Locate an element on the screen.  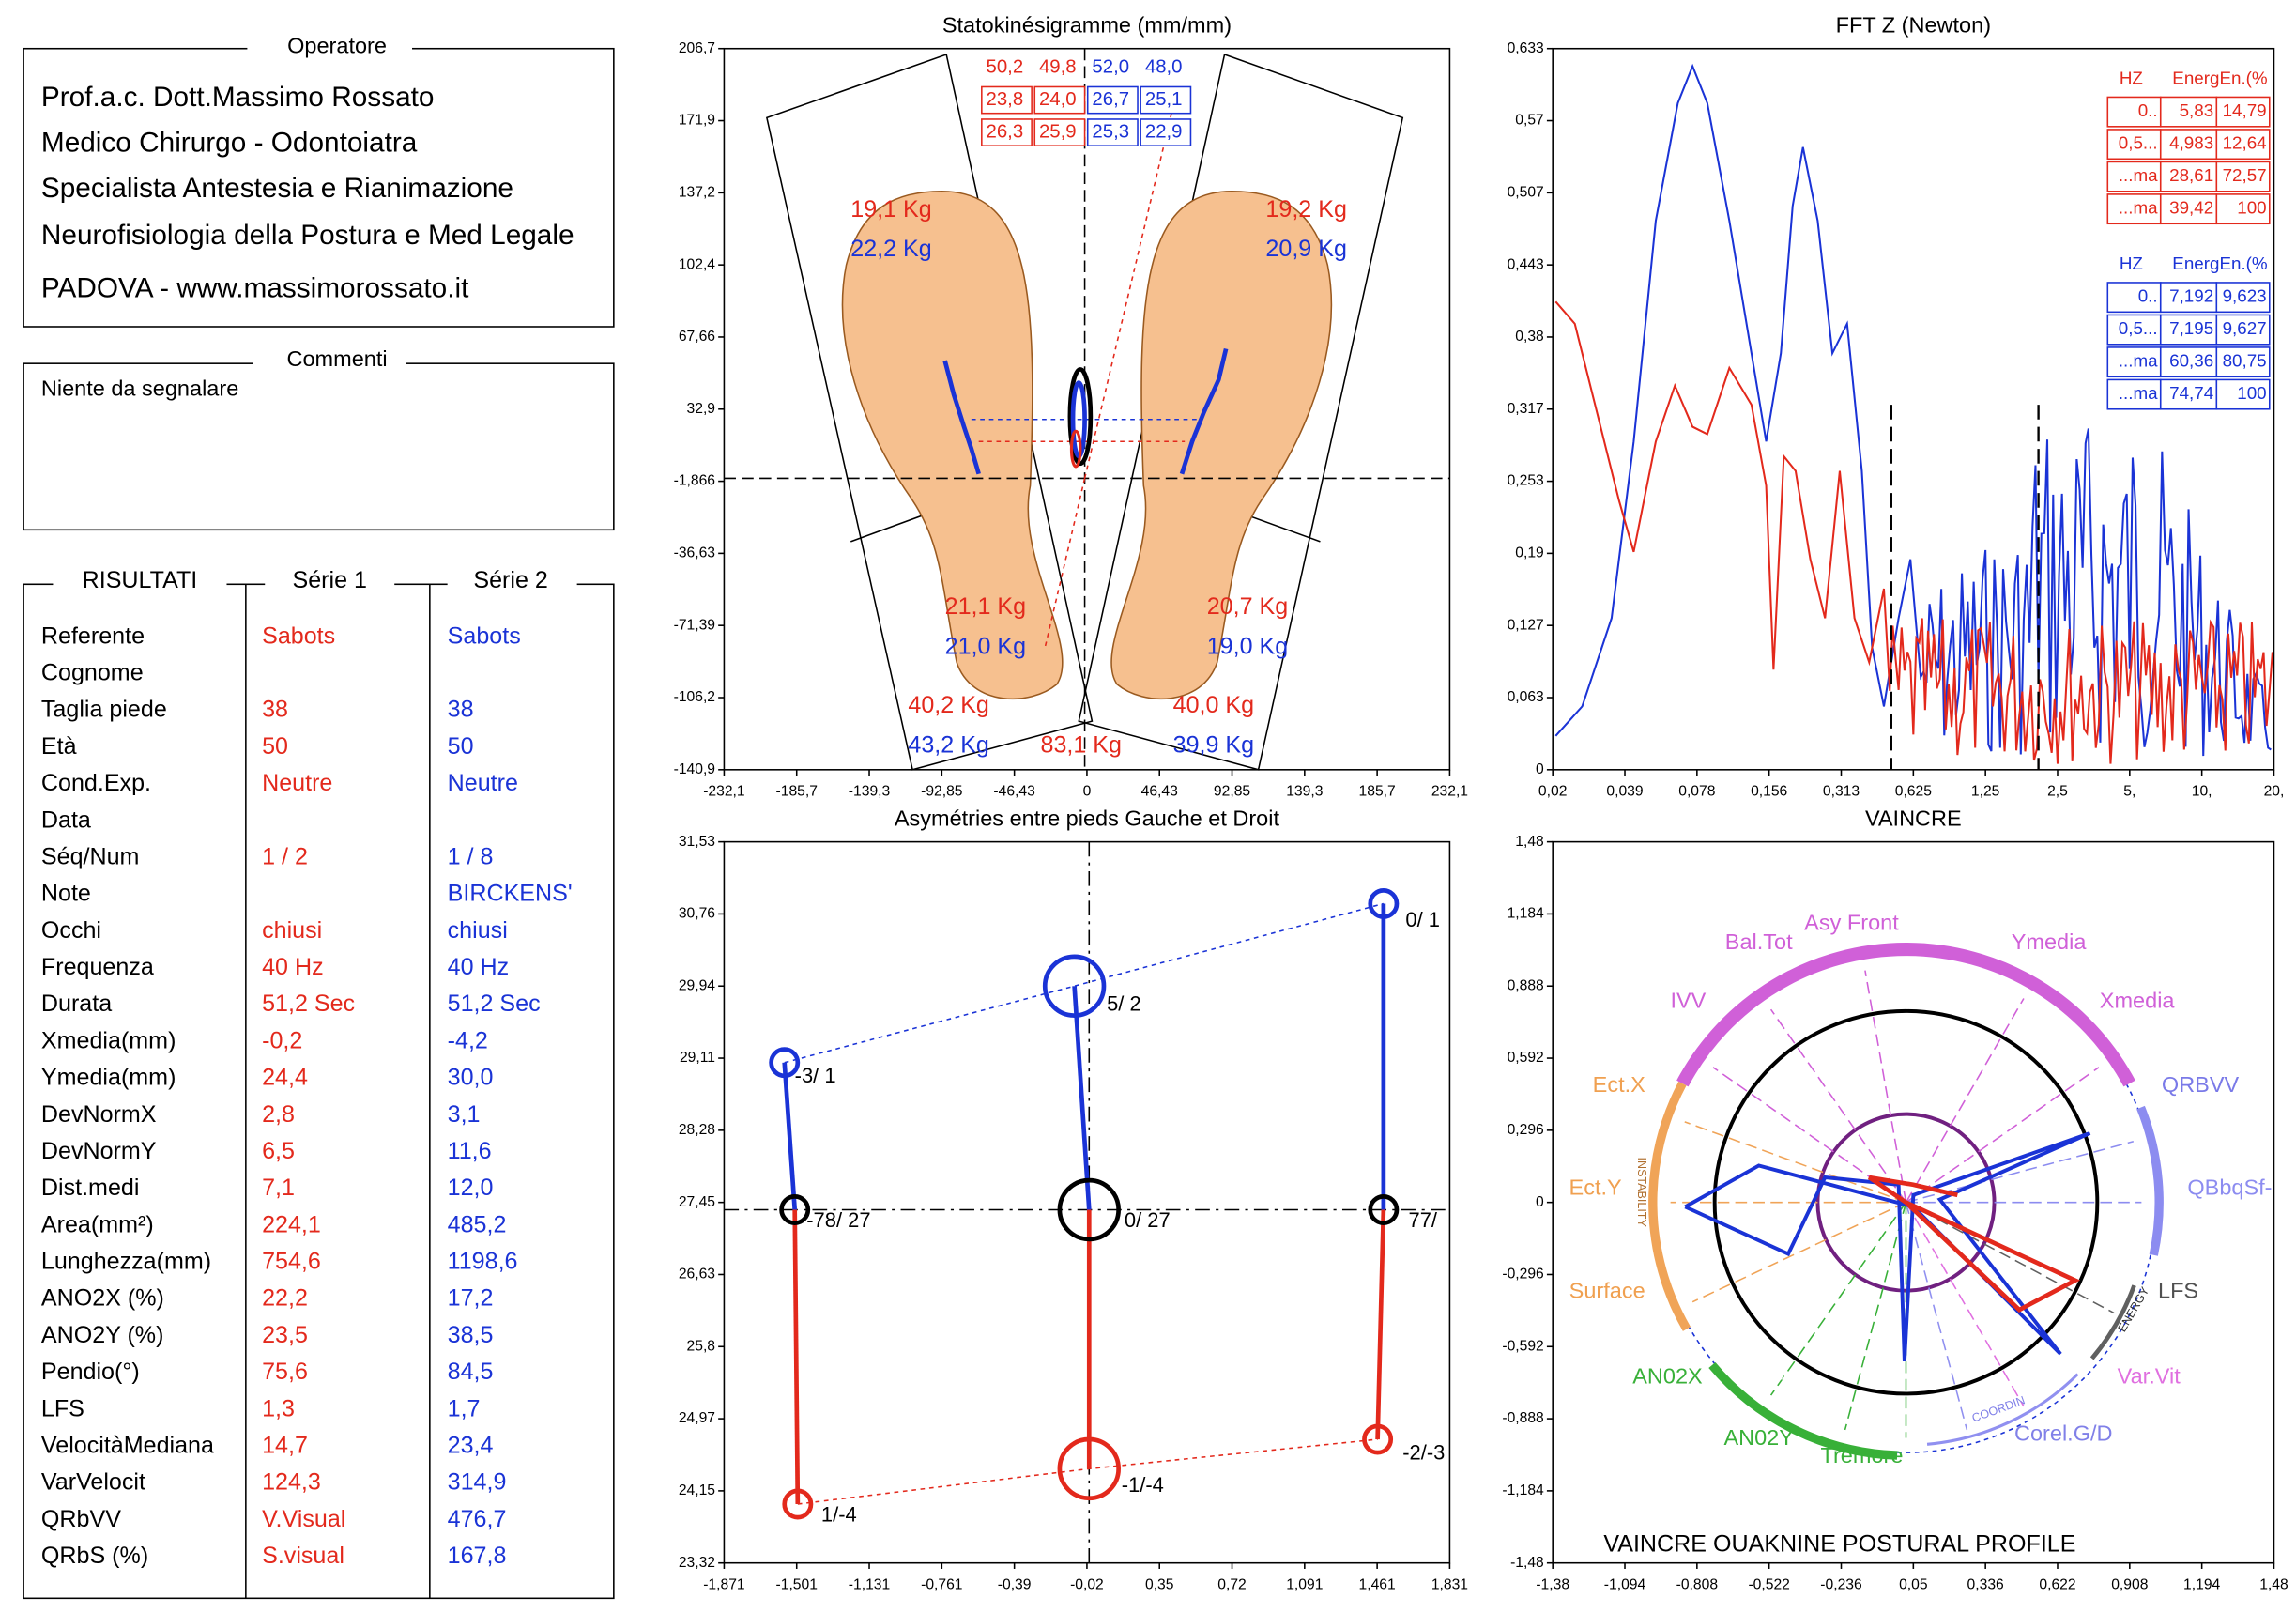
operator-line: PADOVA - www.massimorossato.it is located at coordinates (255, 288).